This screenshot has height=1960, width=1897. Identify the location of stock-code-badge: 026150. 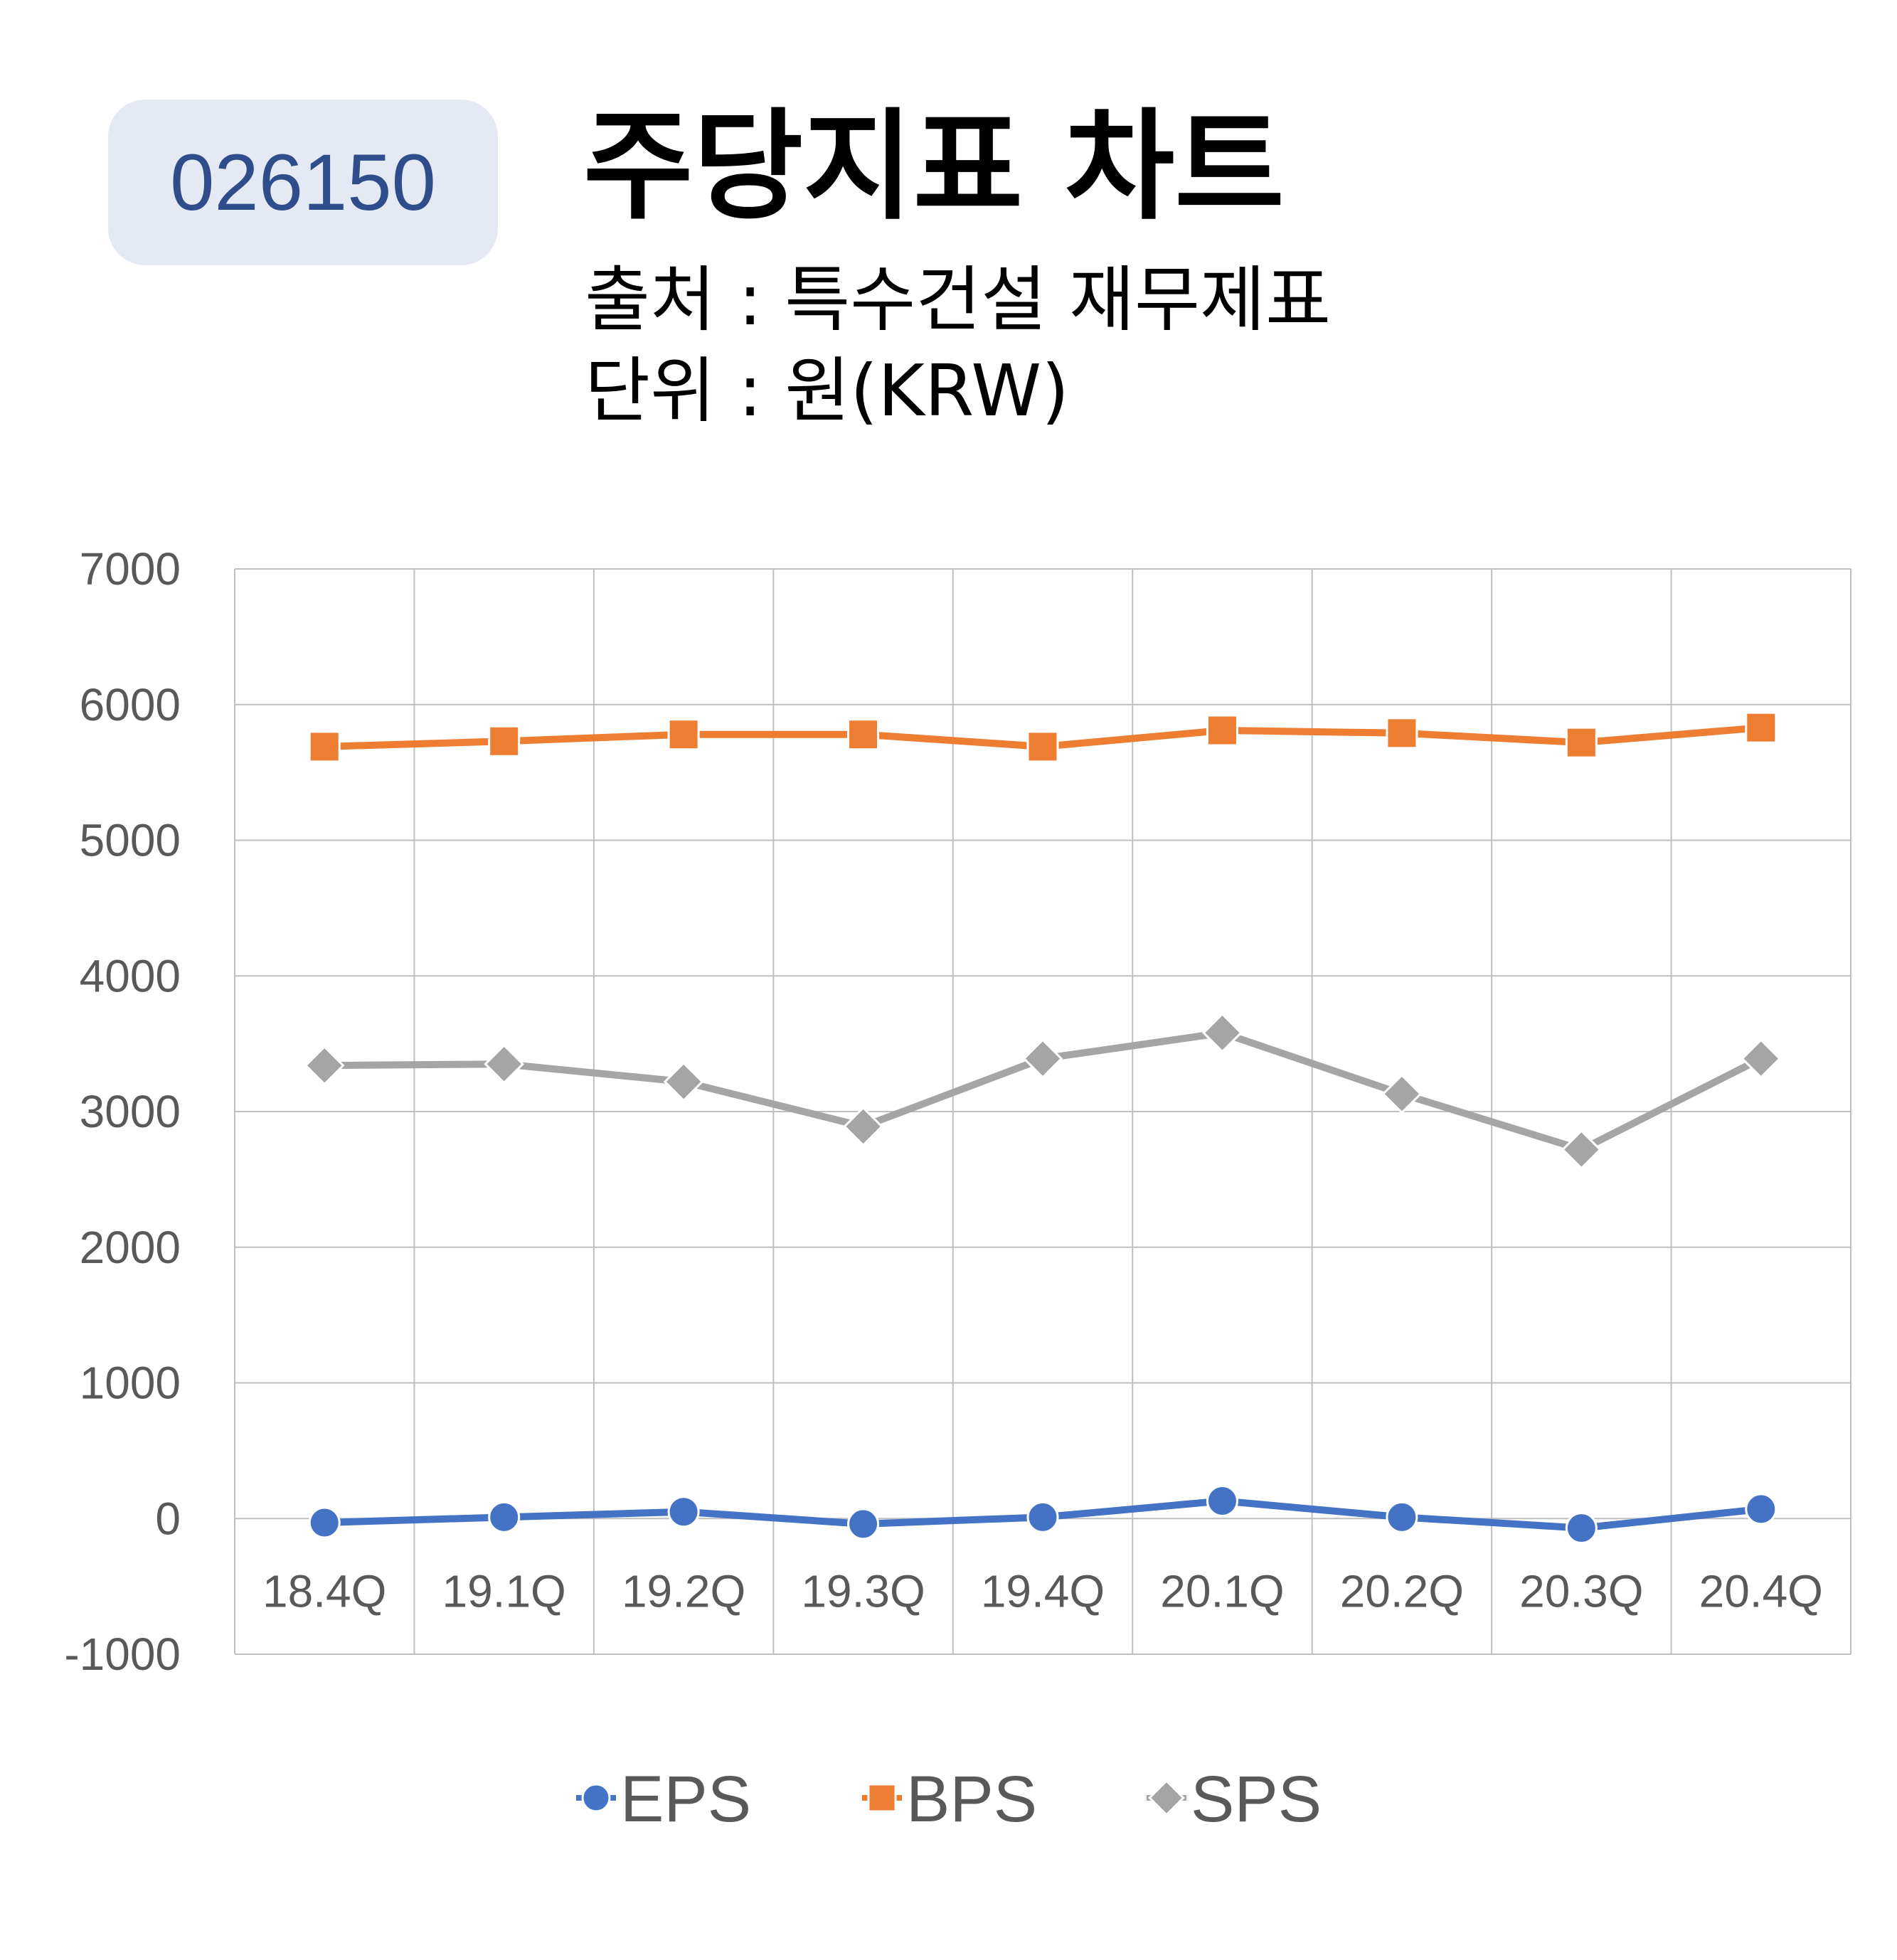
(303, 182).